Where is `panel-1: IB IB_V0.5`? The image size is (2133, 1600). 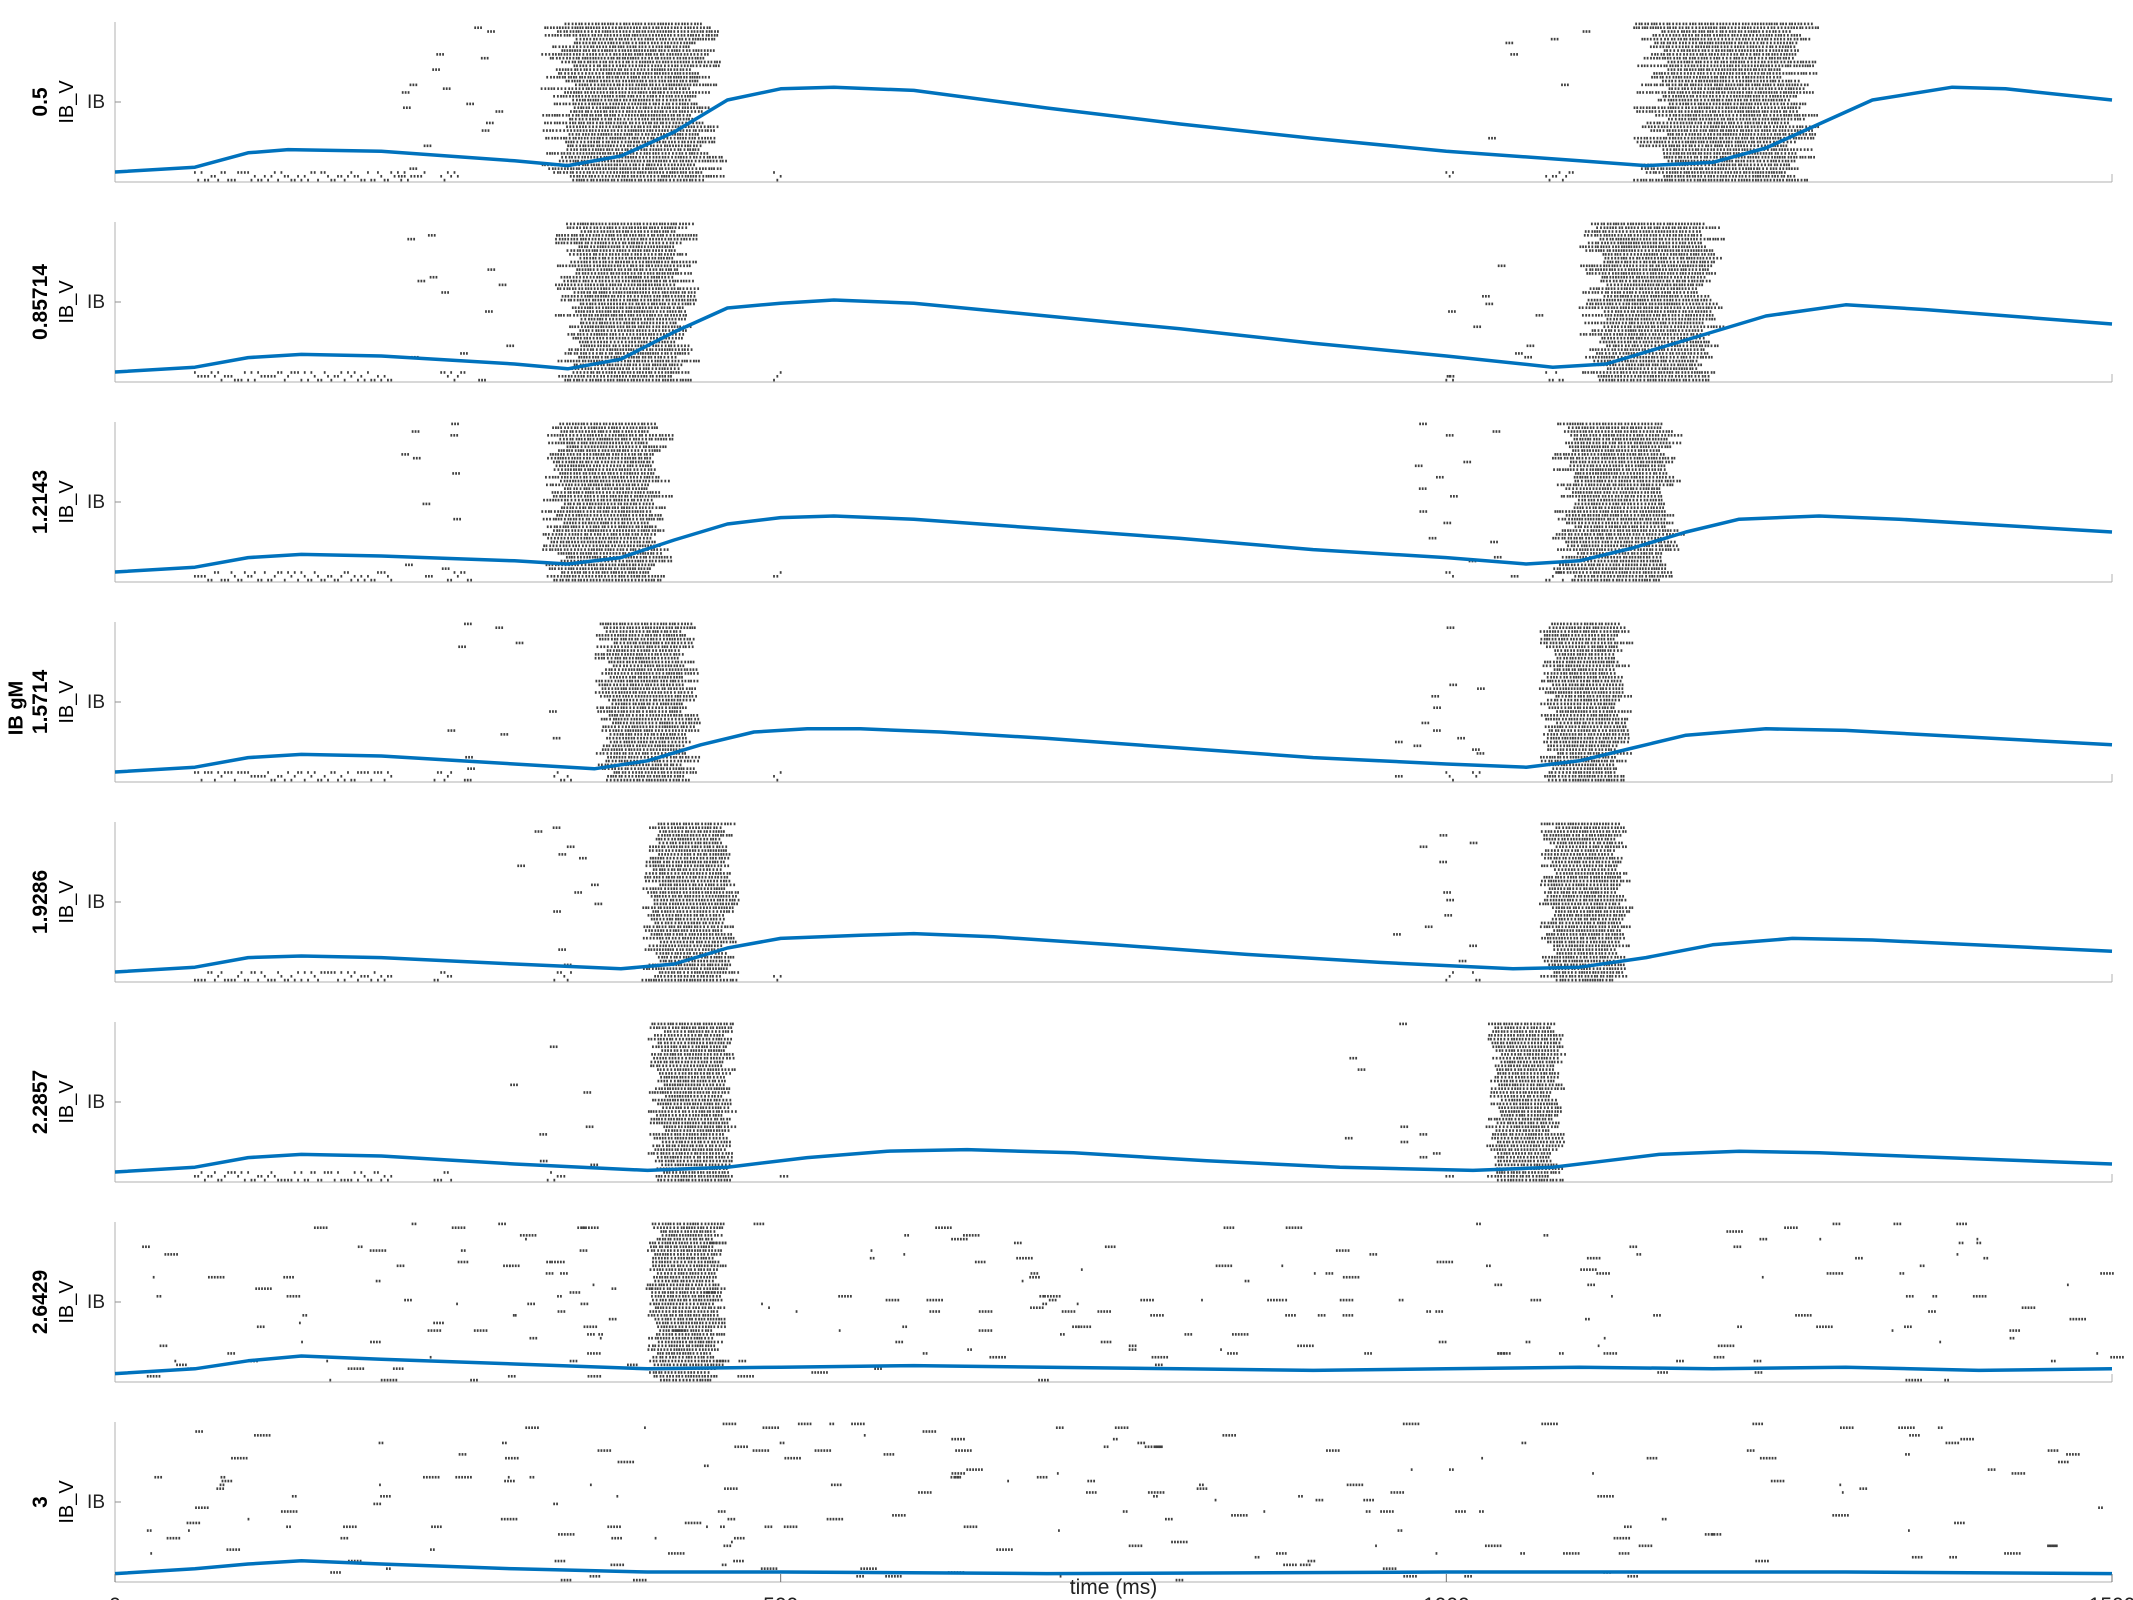
panel-1: IB IB_V0.5 is located at coordinates (1070, 102).